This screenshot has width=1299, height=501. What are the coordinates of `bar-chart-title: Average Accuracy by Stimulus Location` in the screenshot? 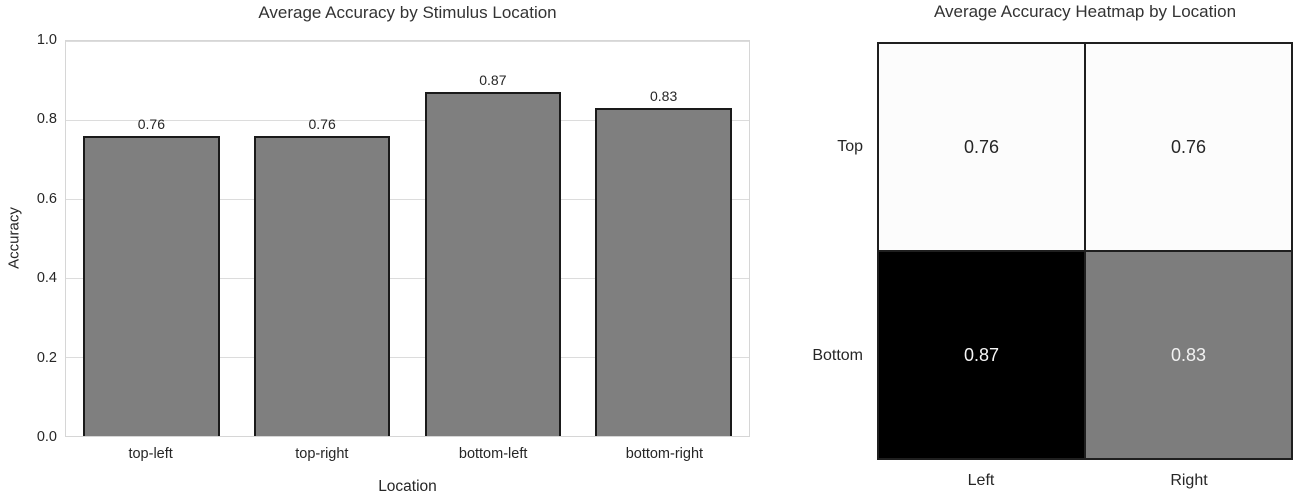 It's located at (407, 12).